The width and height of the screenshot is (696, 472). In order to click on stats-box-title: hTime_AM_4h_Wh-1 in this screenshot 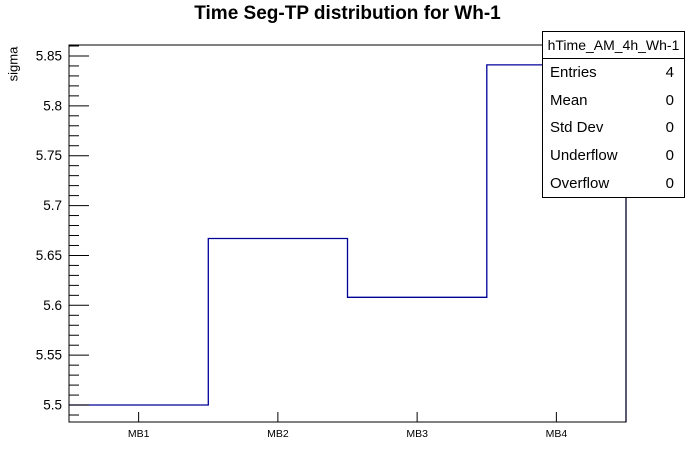, I will do `click(613, 45)`.